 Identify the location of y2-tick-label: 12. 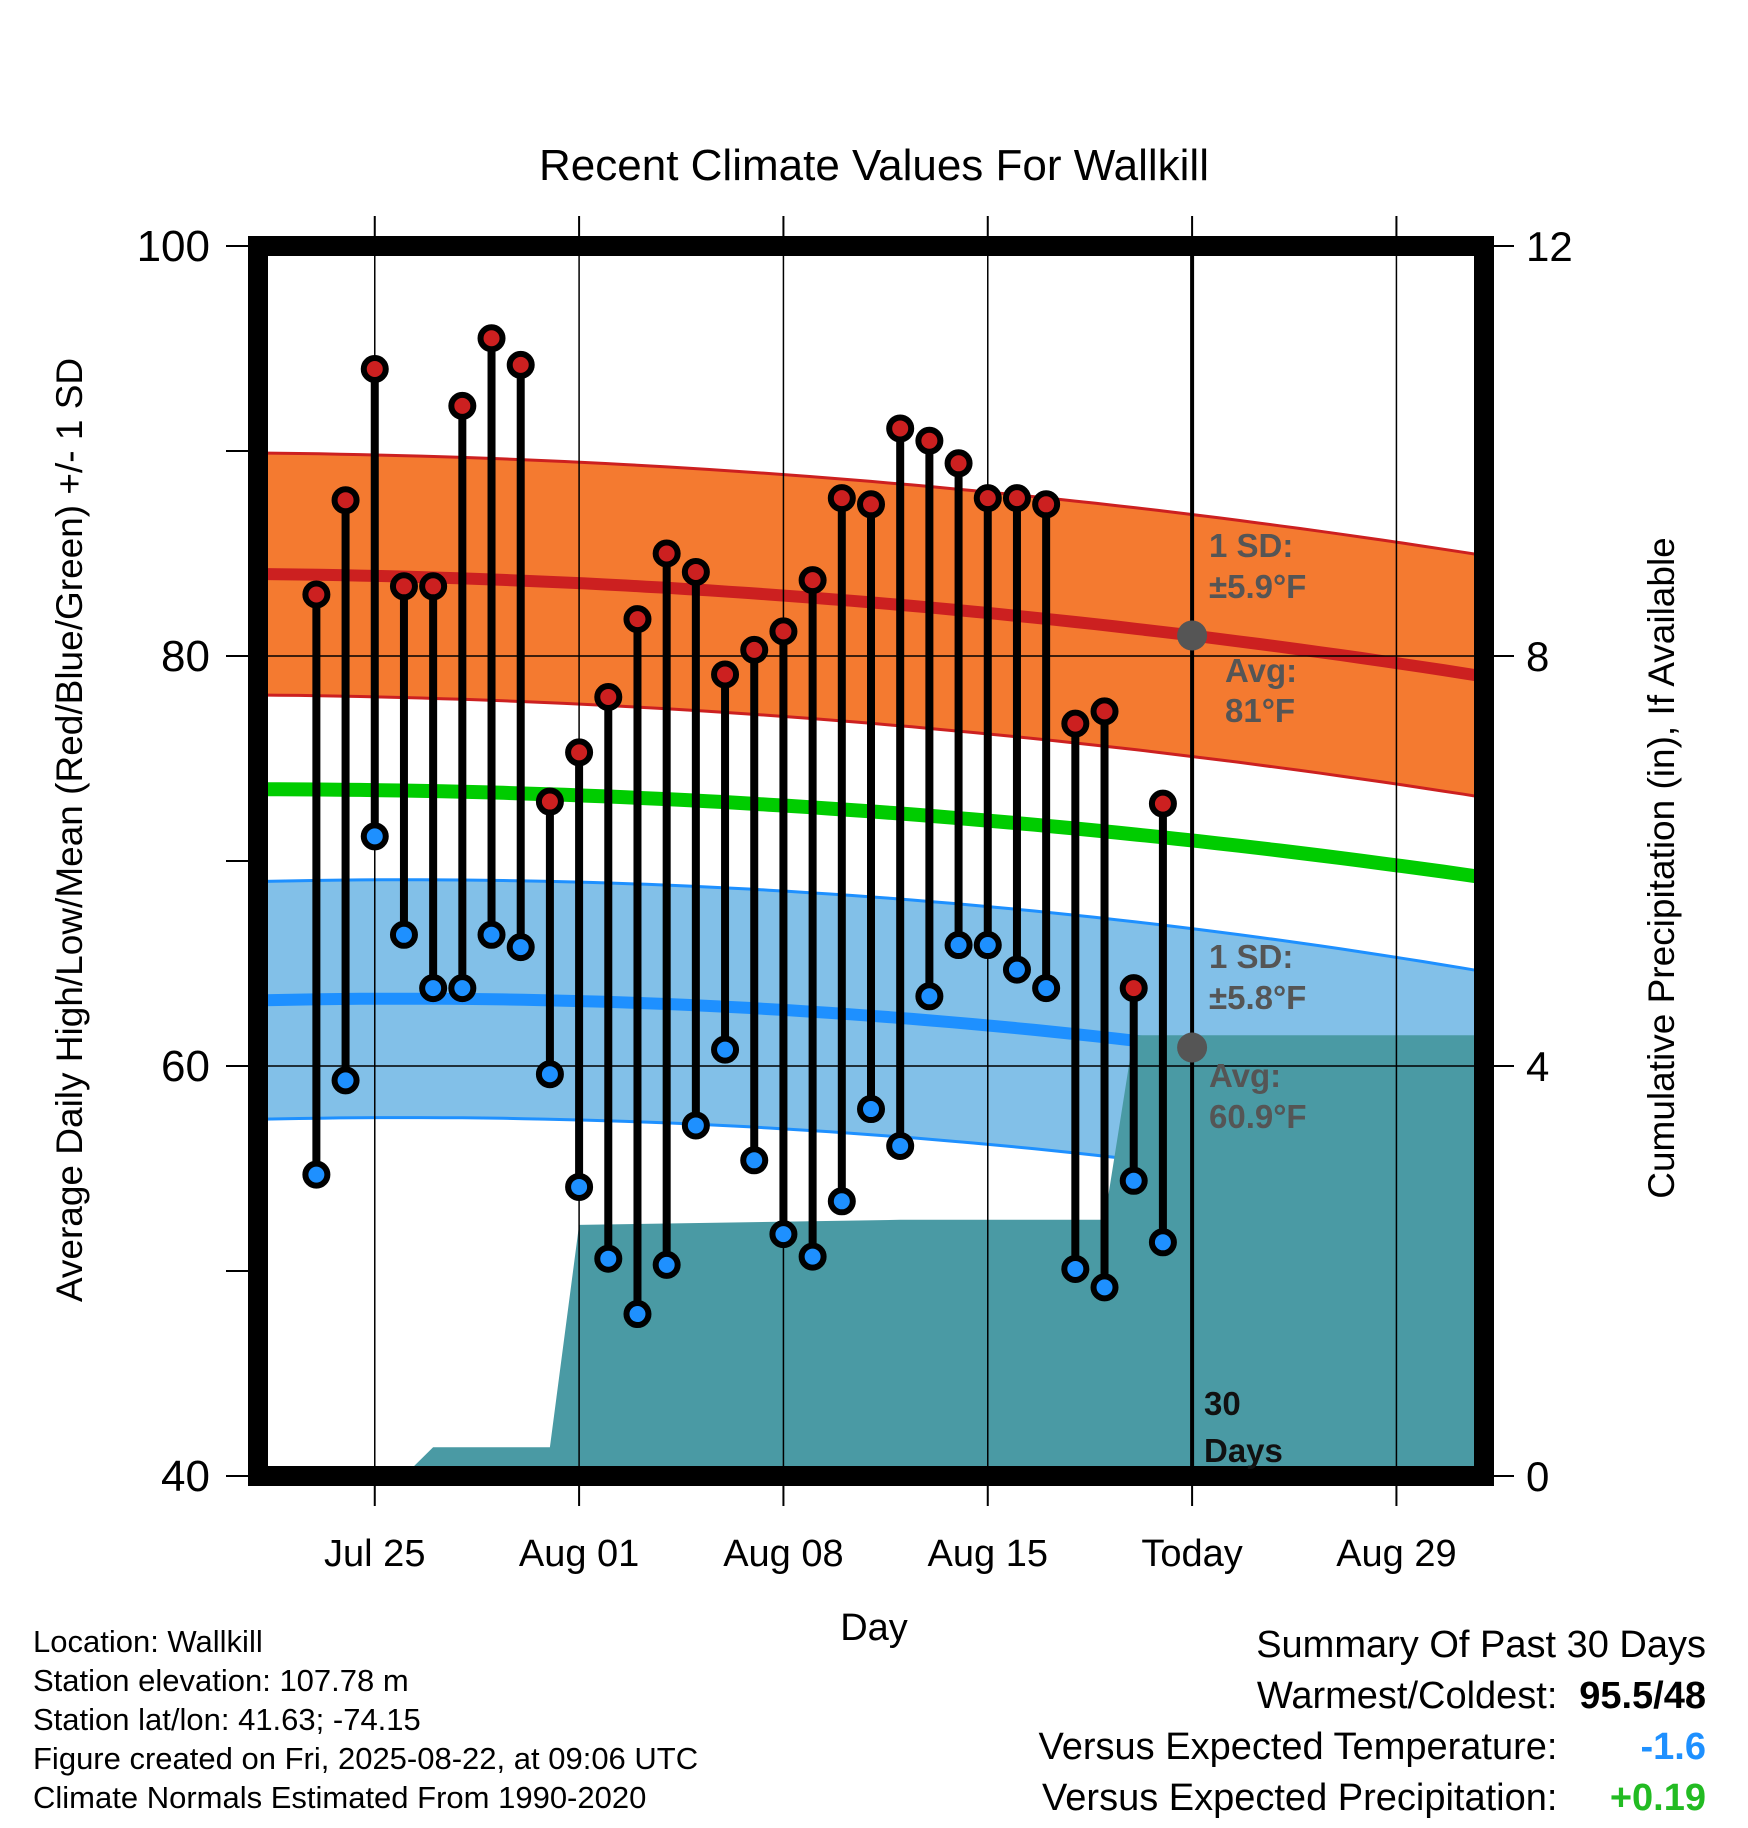
(1549, 246).